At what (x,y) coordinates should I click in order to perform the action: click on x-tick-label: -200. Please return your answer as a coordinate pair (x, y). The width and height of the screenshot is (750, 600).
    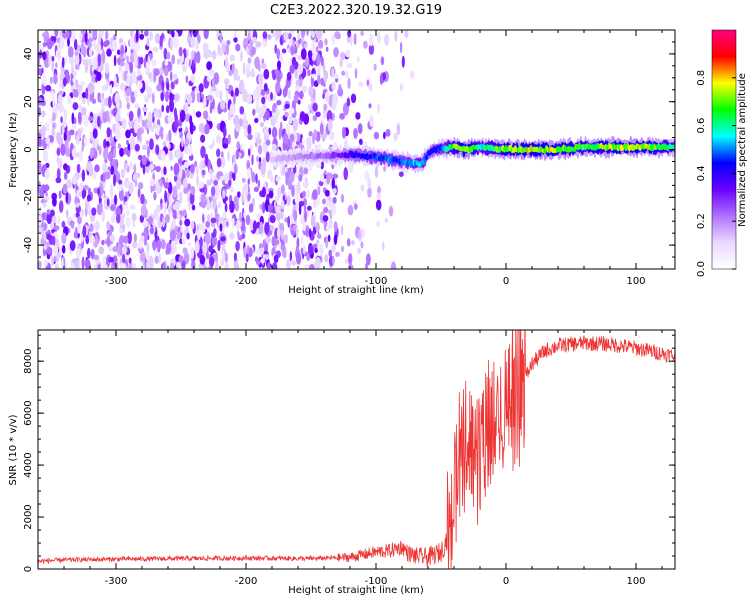
    Looking at the image, I should click on (246, 581).